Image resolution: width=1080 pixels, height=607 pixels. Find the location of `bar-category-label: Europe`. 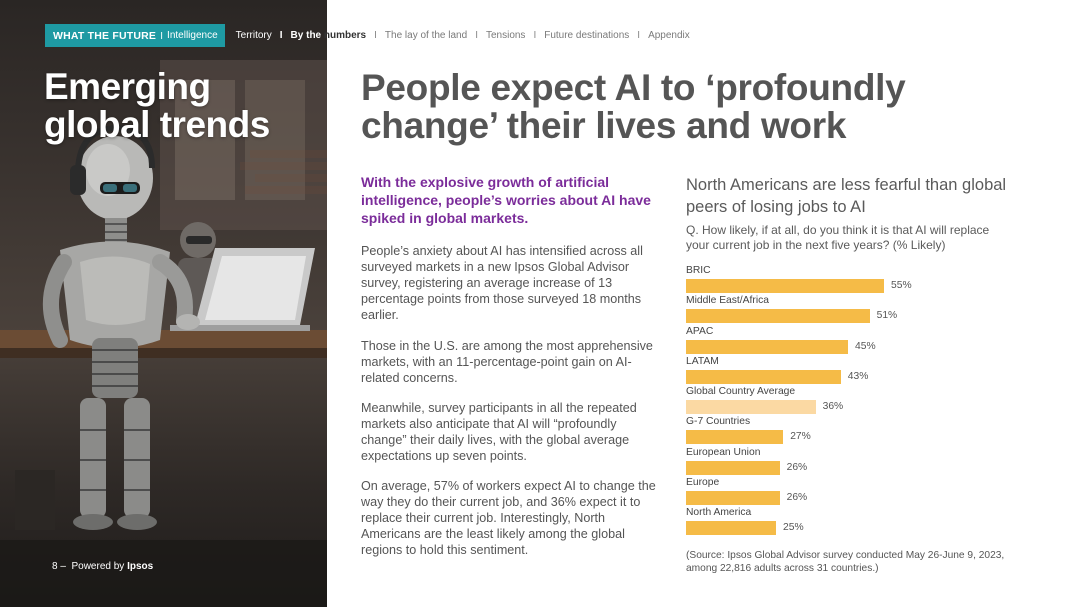

bar-category-label: Europe is located at coordinates (703, 482).